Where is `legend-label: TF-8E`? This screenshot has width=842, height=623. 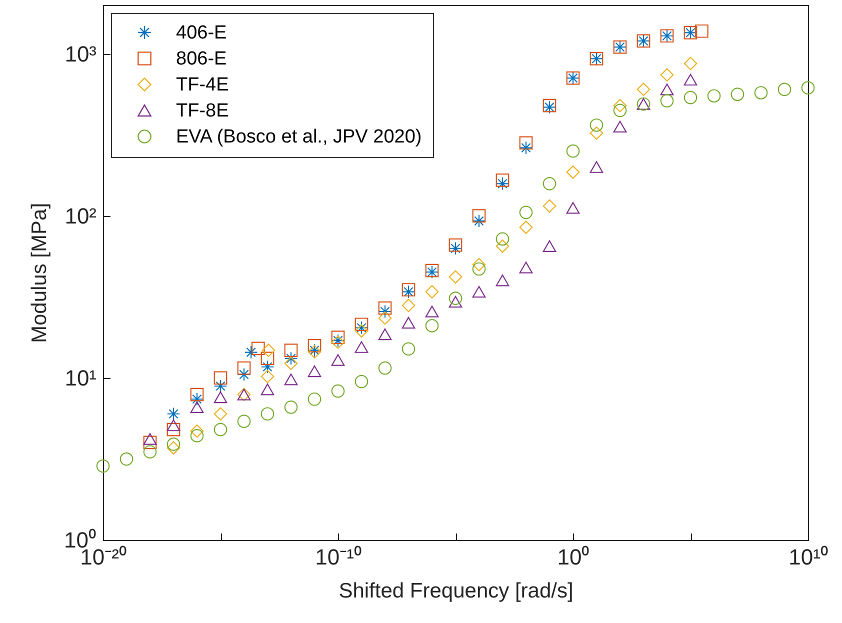 legend-label: TF-8E is located at coordinates (202, 111).